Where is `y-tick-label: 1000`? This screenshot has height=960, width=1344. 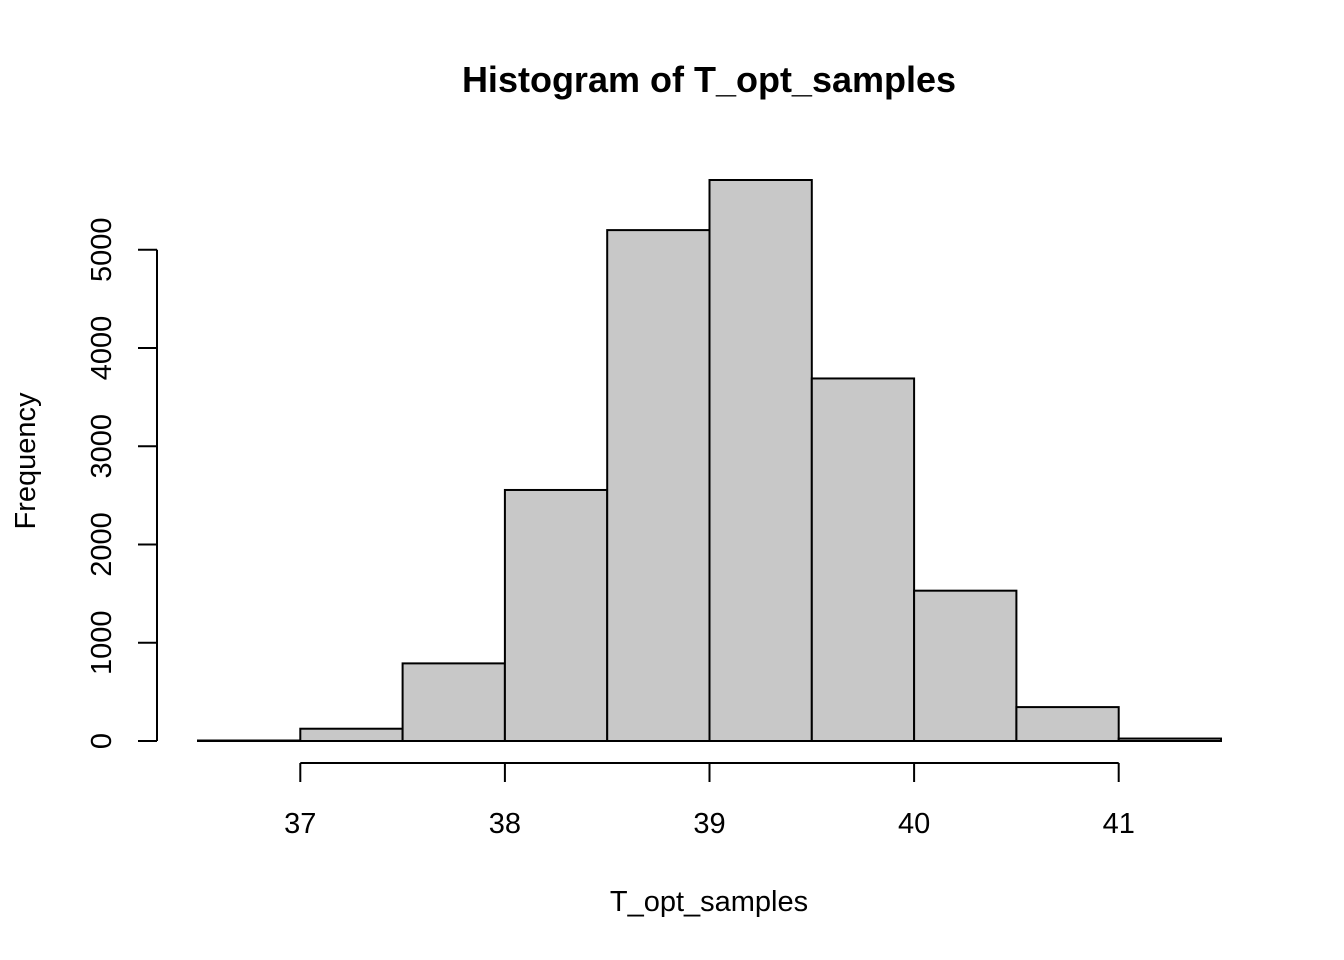
y-tick-label: 1000 is located at coordinates (102, 642).